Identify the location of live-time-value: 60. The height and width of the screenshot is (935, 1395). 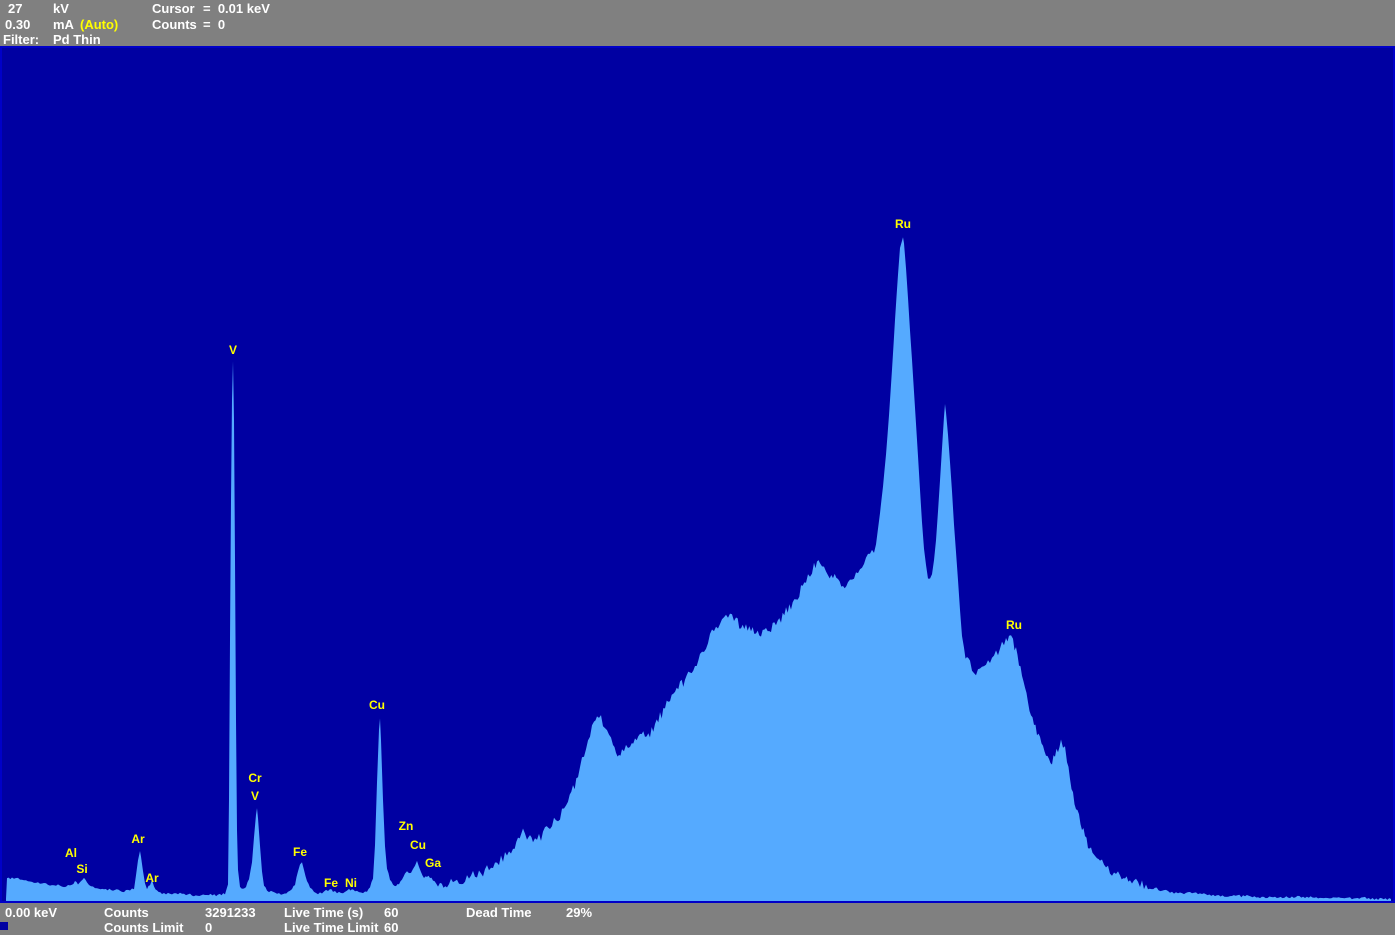
(391, 912).